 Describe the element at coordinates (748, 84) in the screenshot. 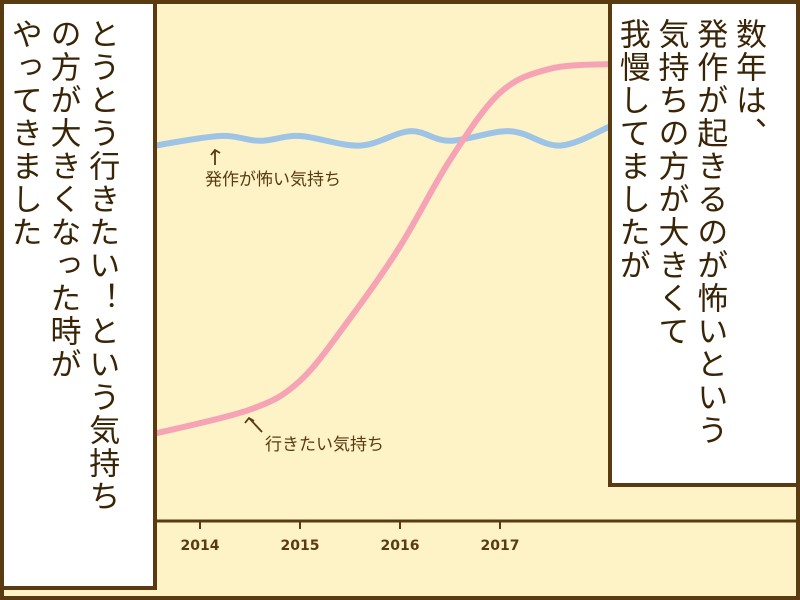

I see `caption-line: 数年は、` at that location.